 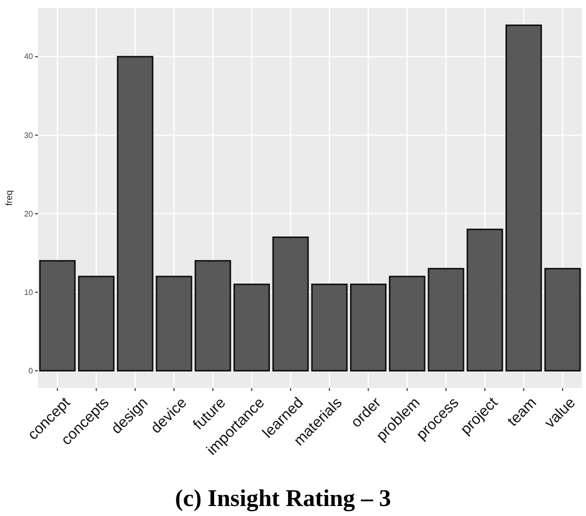 I want to click on y-axis-title: freq, so click(x=9, y=198).